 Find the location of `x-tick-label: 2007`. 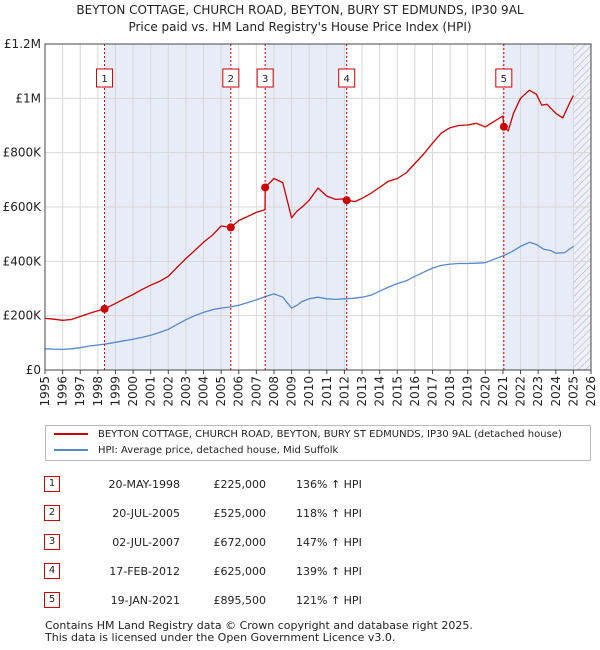

x-tick-label: 2007 is located at coordinates (256, 391).